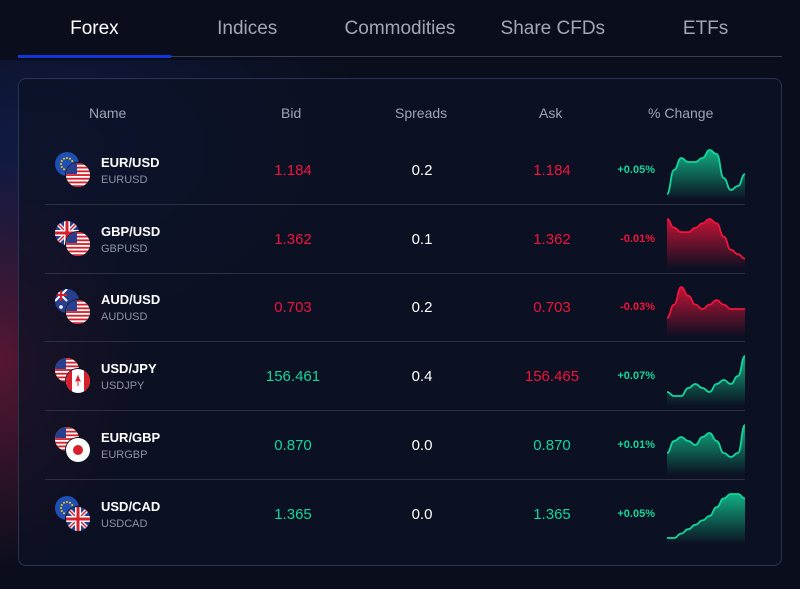 The height and width of the screenshot is (589, 800). Describe the element at coordinates (552, 308) in the screenshot. I see `ask-price: 0.703` at that location.